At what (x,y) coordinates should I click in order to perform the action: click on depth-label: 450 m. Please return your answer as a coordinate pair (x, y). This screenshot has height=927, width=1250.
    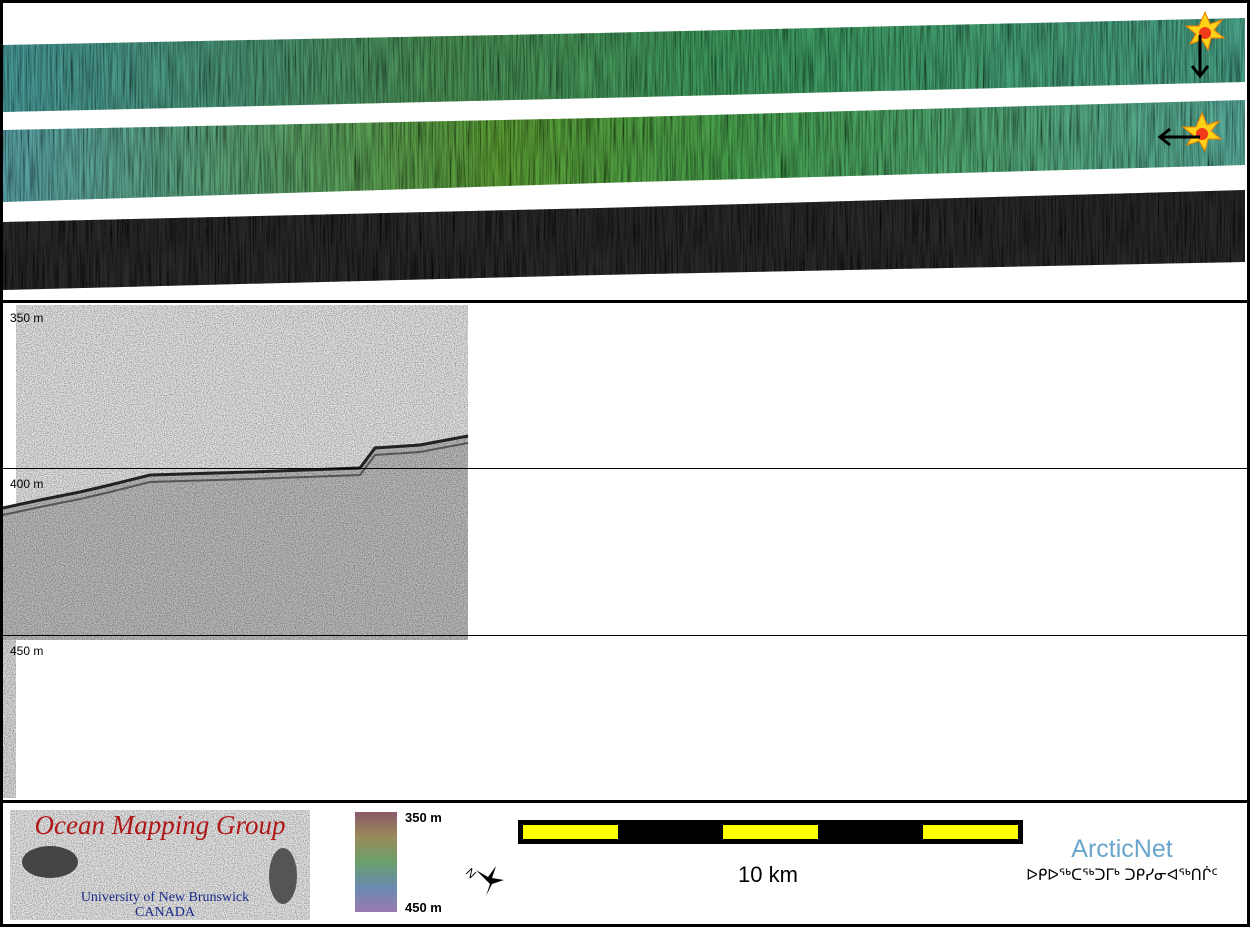
    Looking at the image, I should click on (26, 651).